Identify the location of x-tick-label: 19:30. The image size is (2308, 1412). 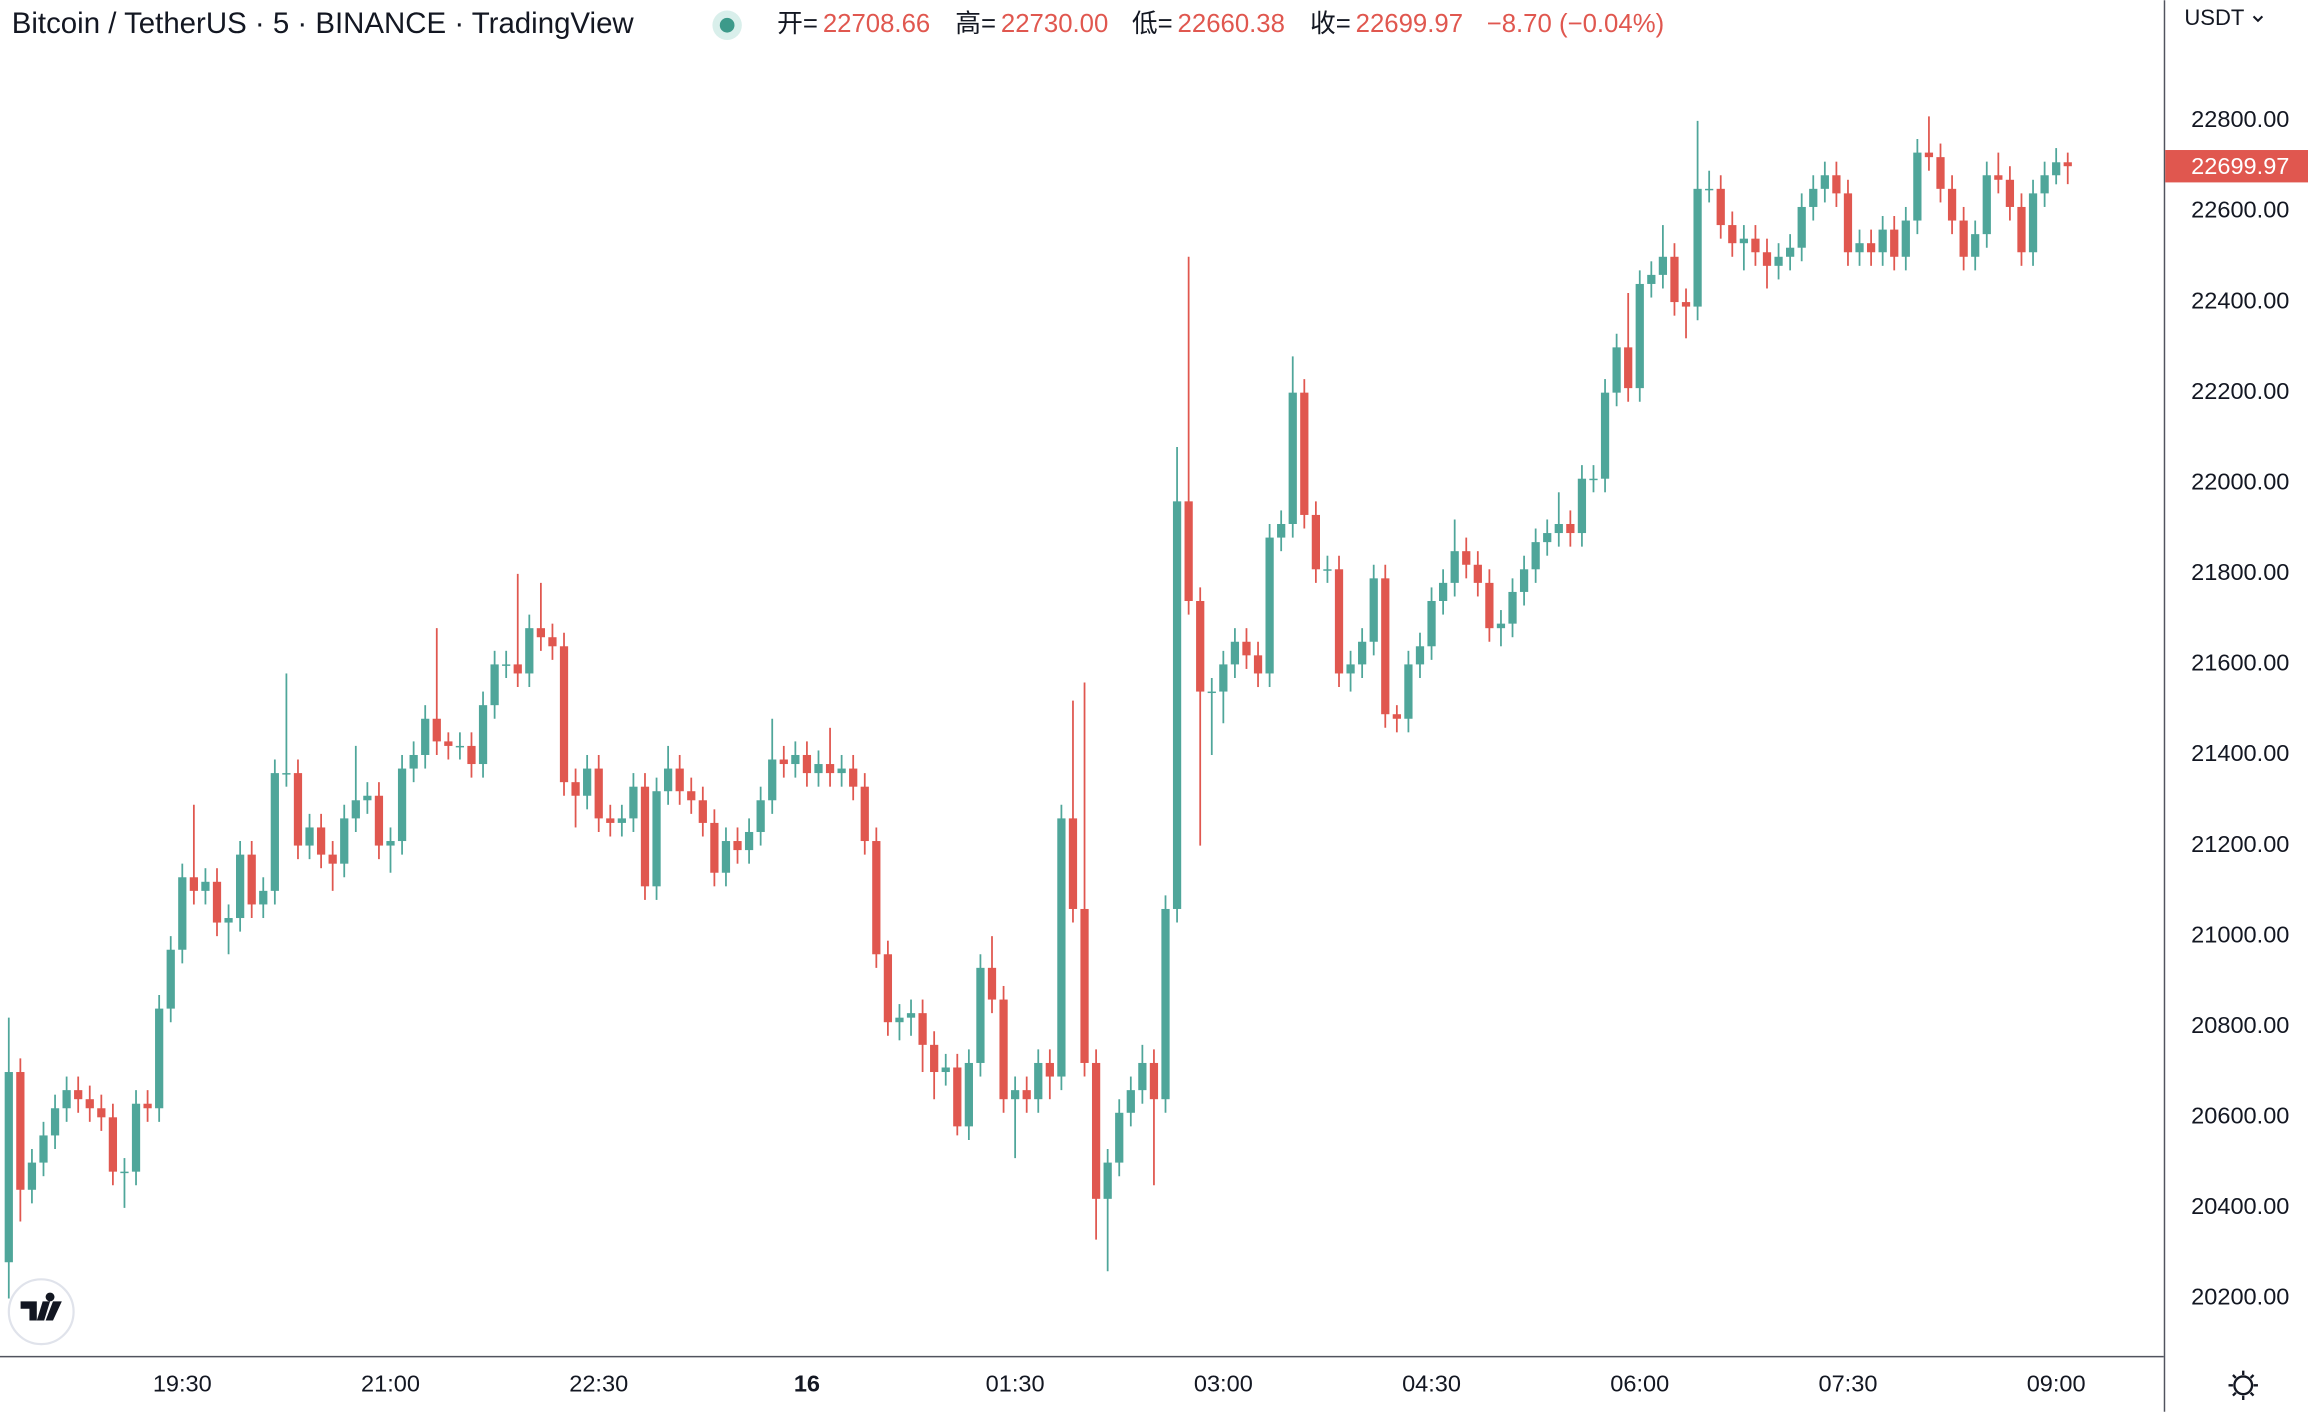
(182, 1384).